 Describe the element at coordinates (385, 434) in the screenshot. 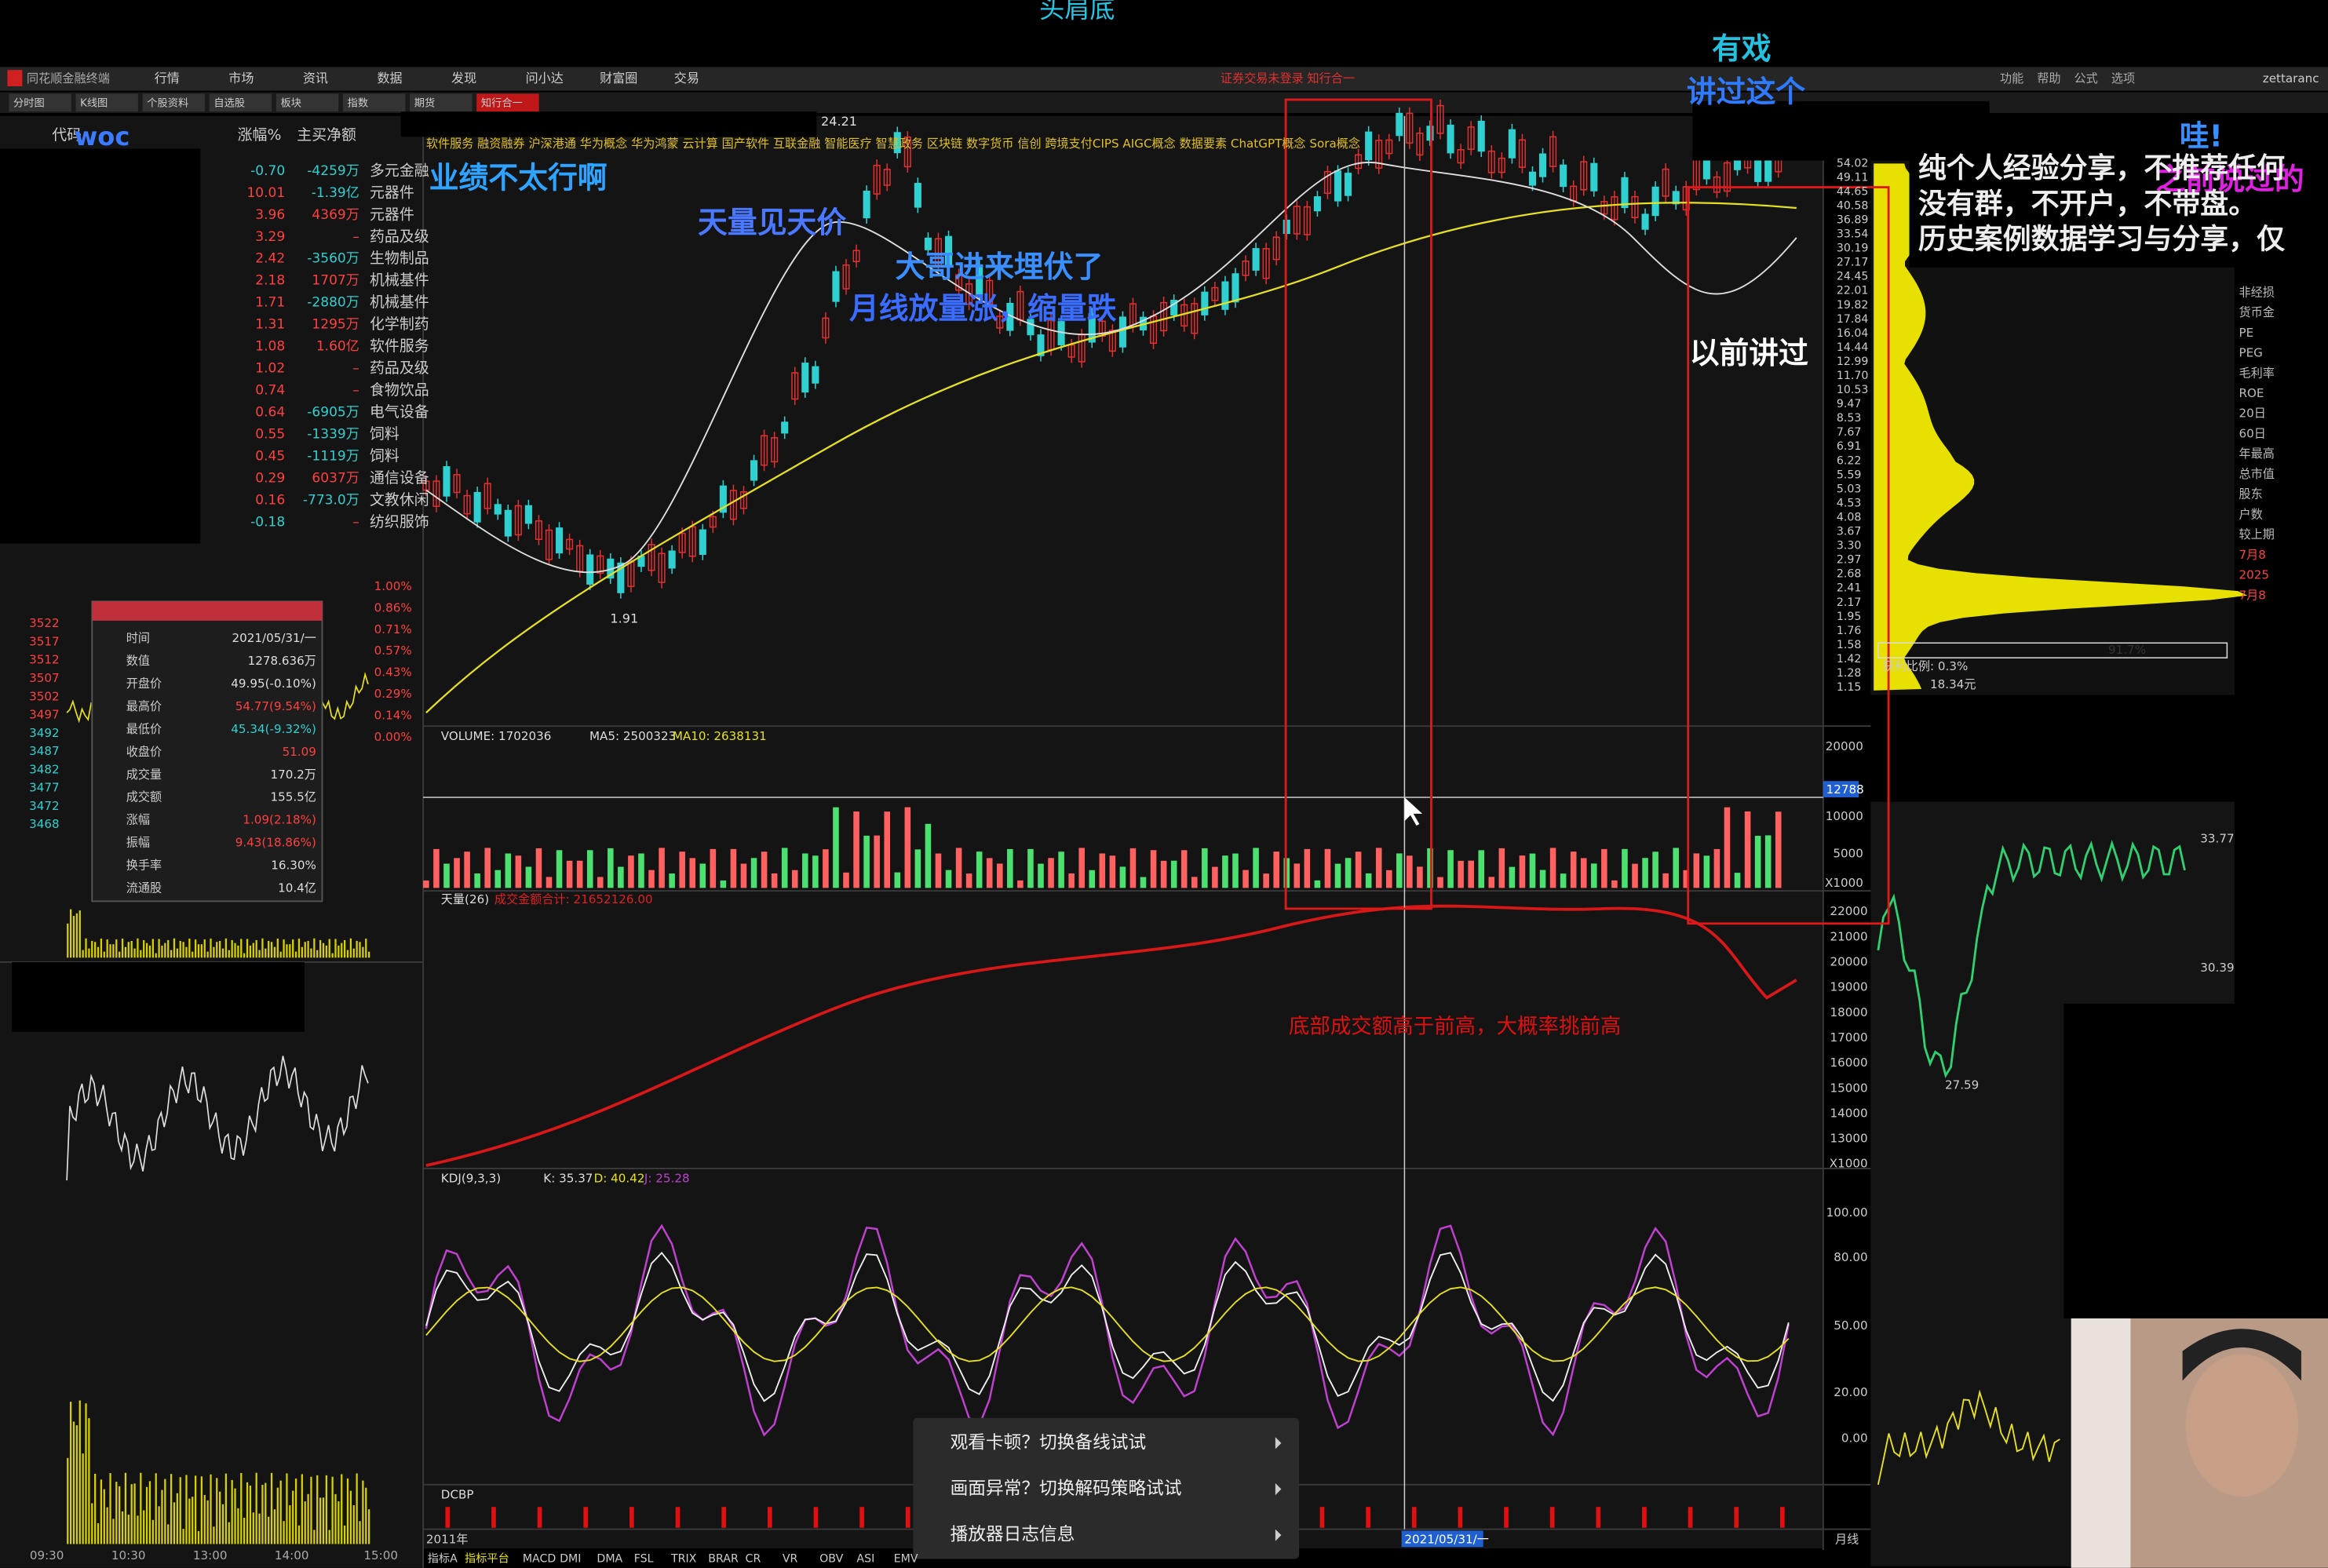

I see `stock-sector: 饲料` at that location.